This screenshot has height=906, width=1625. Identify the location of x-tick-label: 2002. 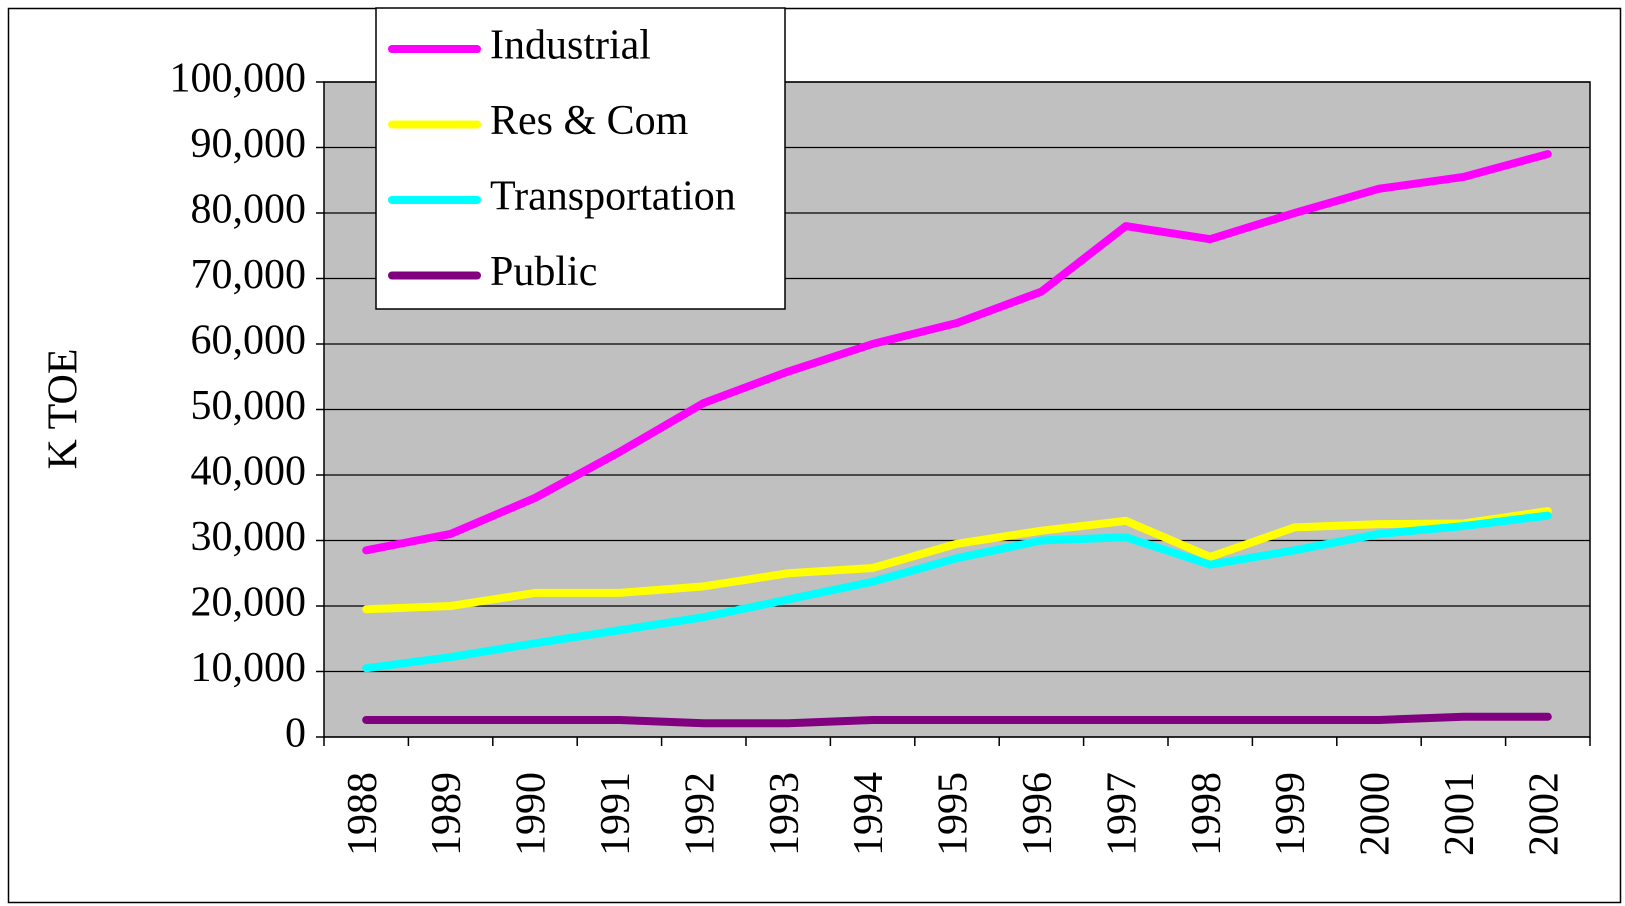
(1544, 814).